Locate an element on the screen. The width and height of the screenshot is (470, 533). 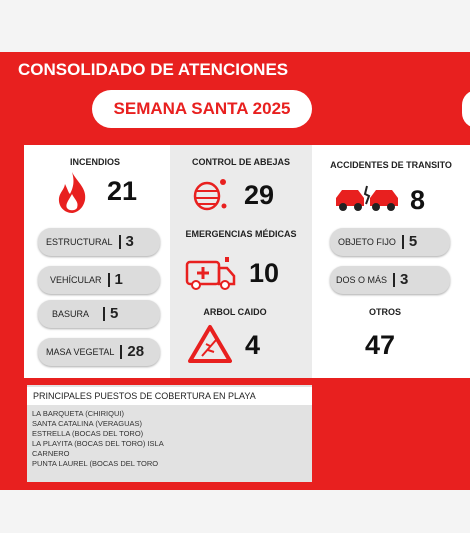
beach-item: SANTA CATALINA (VERAGUAS) is located at coordinates (87, 423).